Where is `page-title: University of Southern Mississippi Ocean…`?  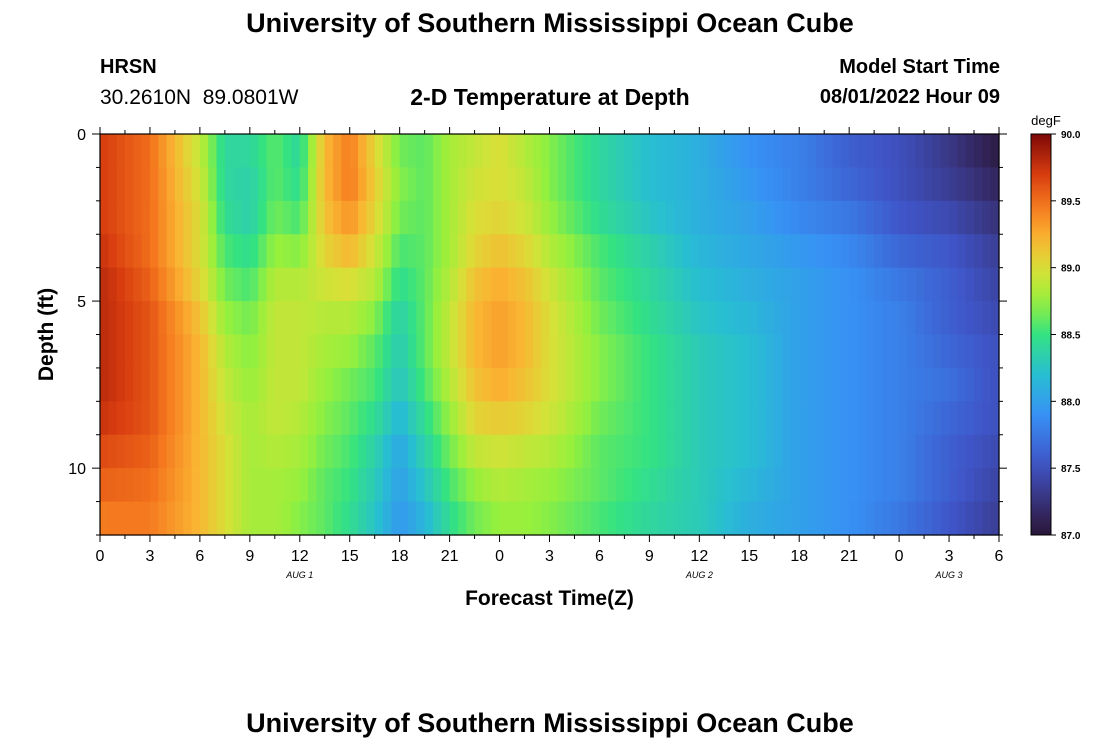
page-title: University of Southern Mississippi Ocean… is located at coordinates (550, 23).